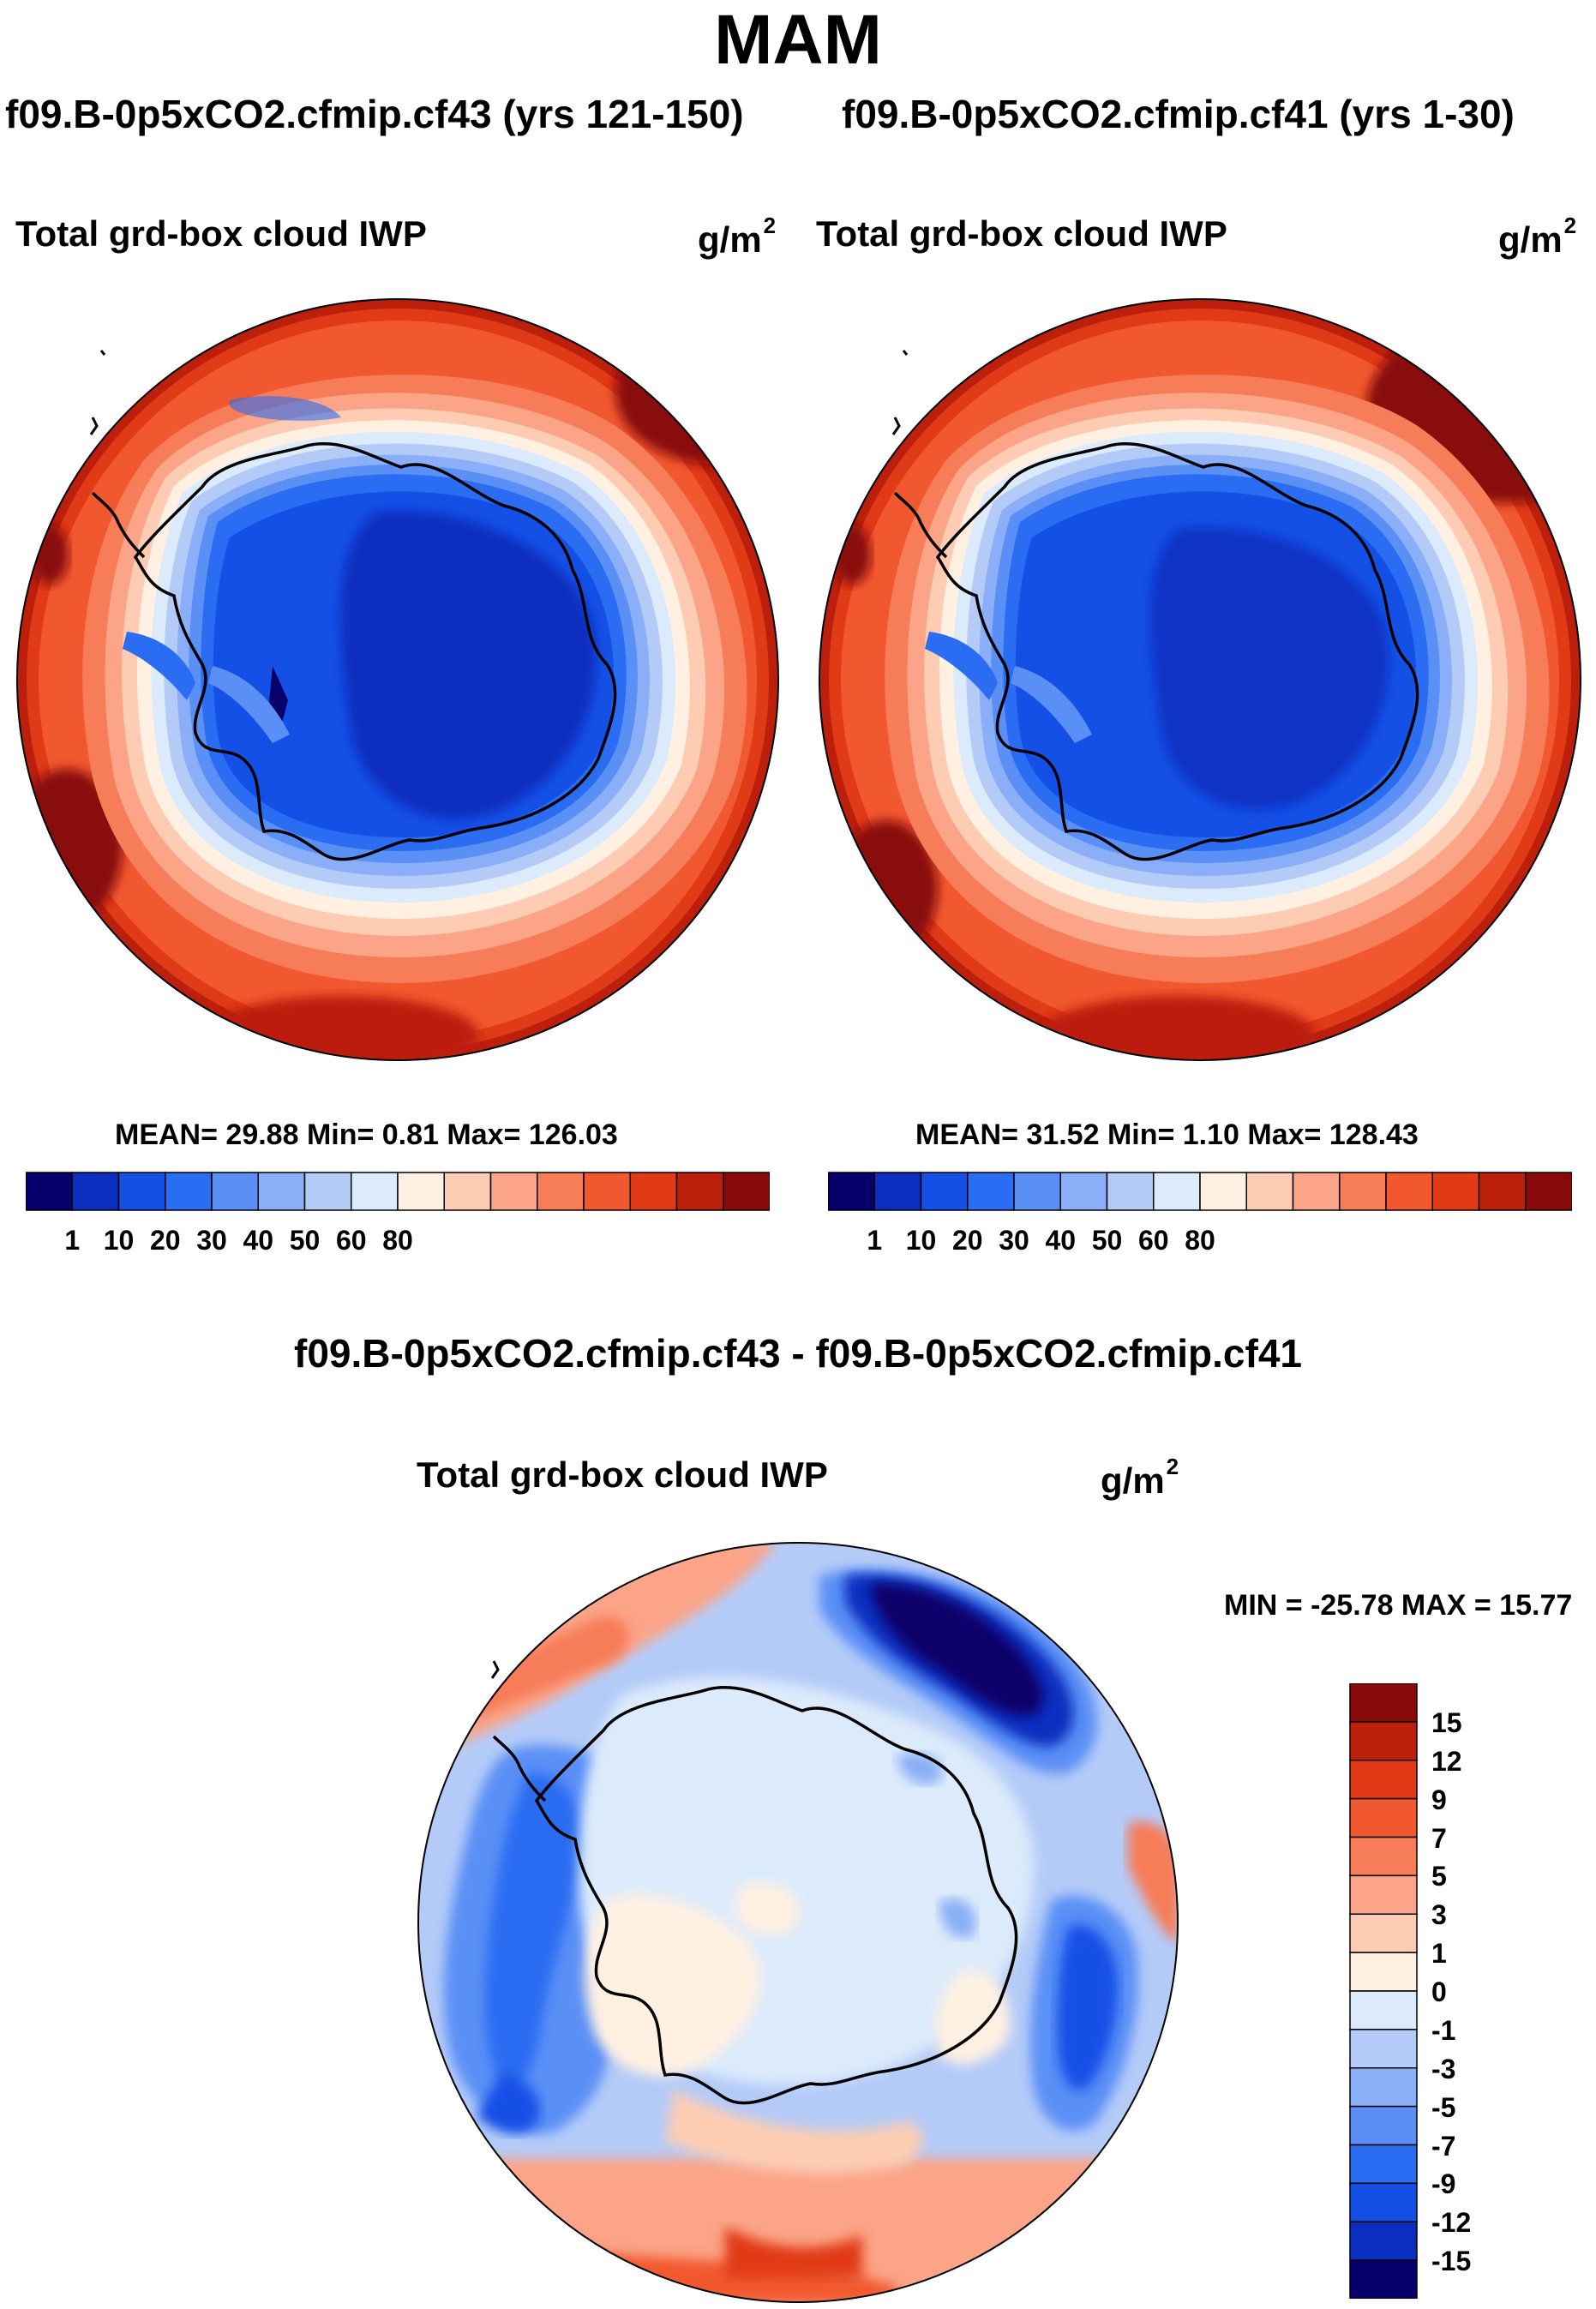 Image resolution: width=1596 pixels, height=2309 pixels. What do you see at coordinates (366, 1135) in the screenshot?
I see `left-stats: MEAN= 29.88 Min= 0.81 Max= 126.03` at bounding box center [366, 1135].